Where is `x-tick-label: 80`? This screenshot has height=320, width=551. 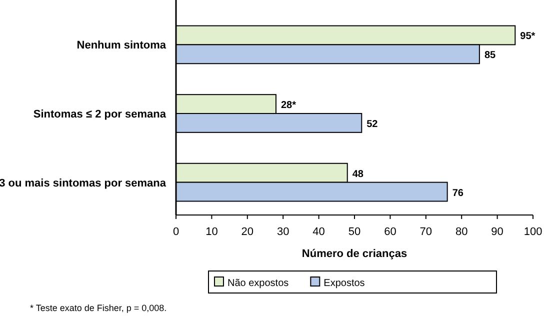
x-tick-label: 80 is located at coordinates (461, 232).